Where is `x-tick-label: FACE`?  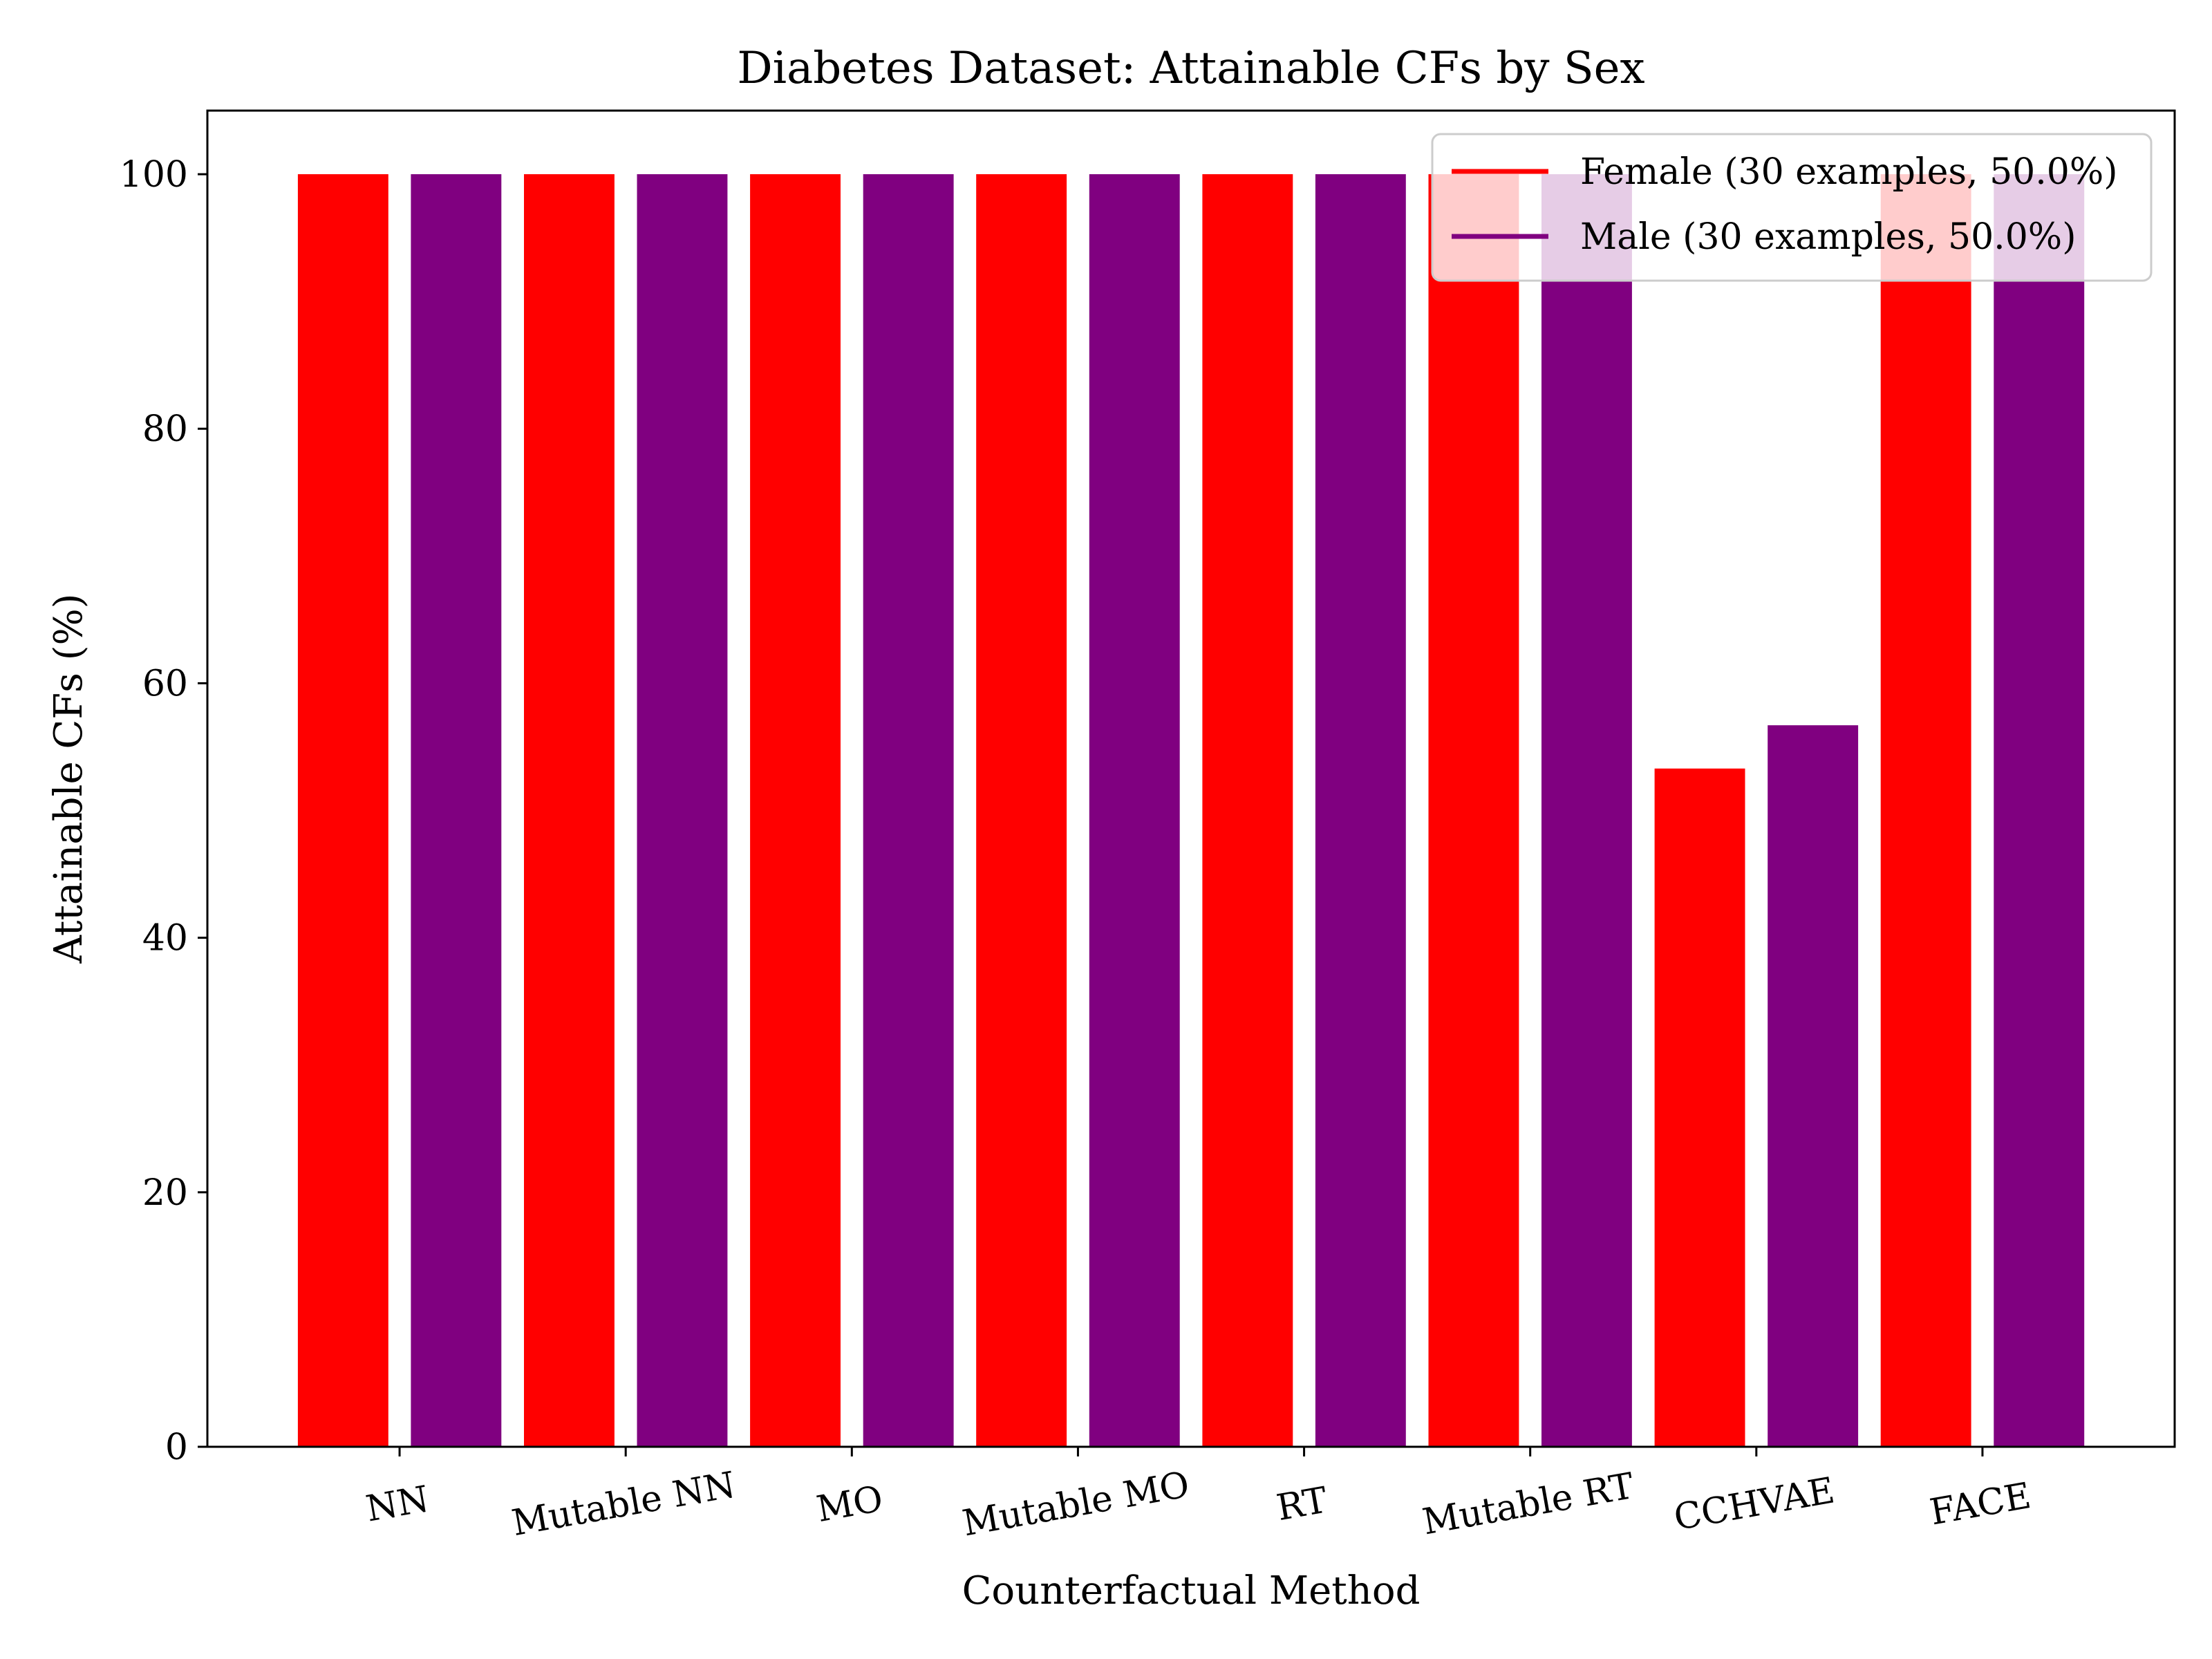 x-tick-label: FACE is located at coordinates (1980, 1504).